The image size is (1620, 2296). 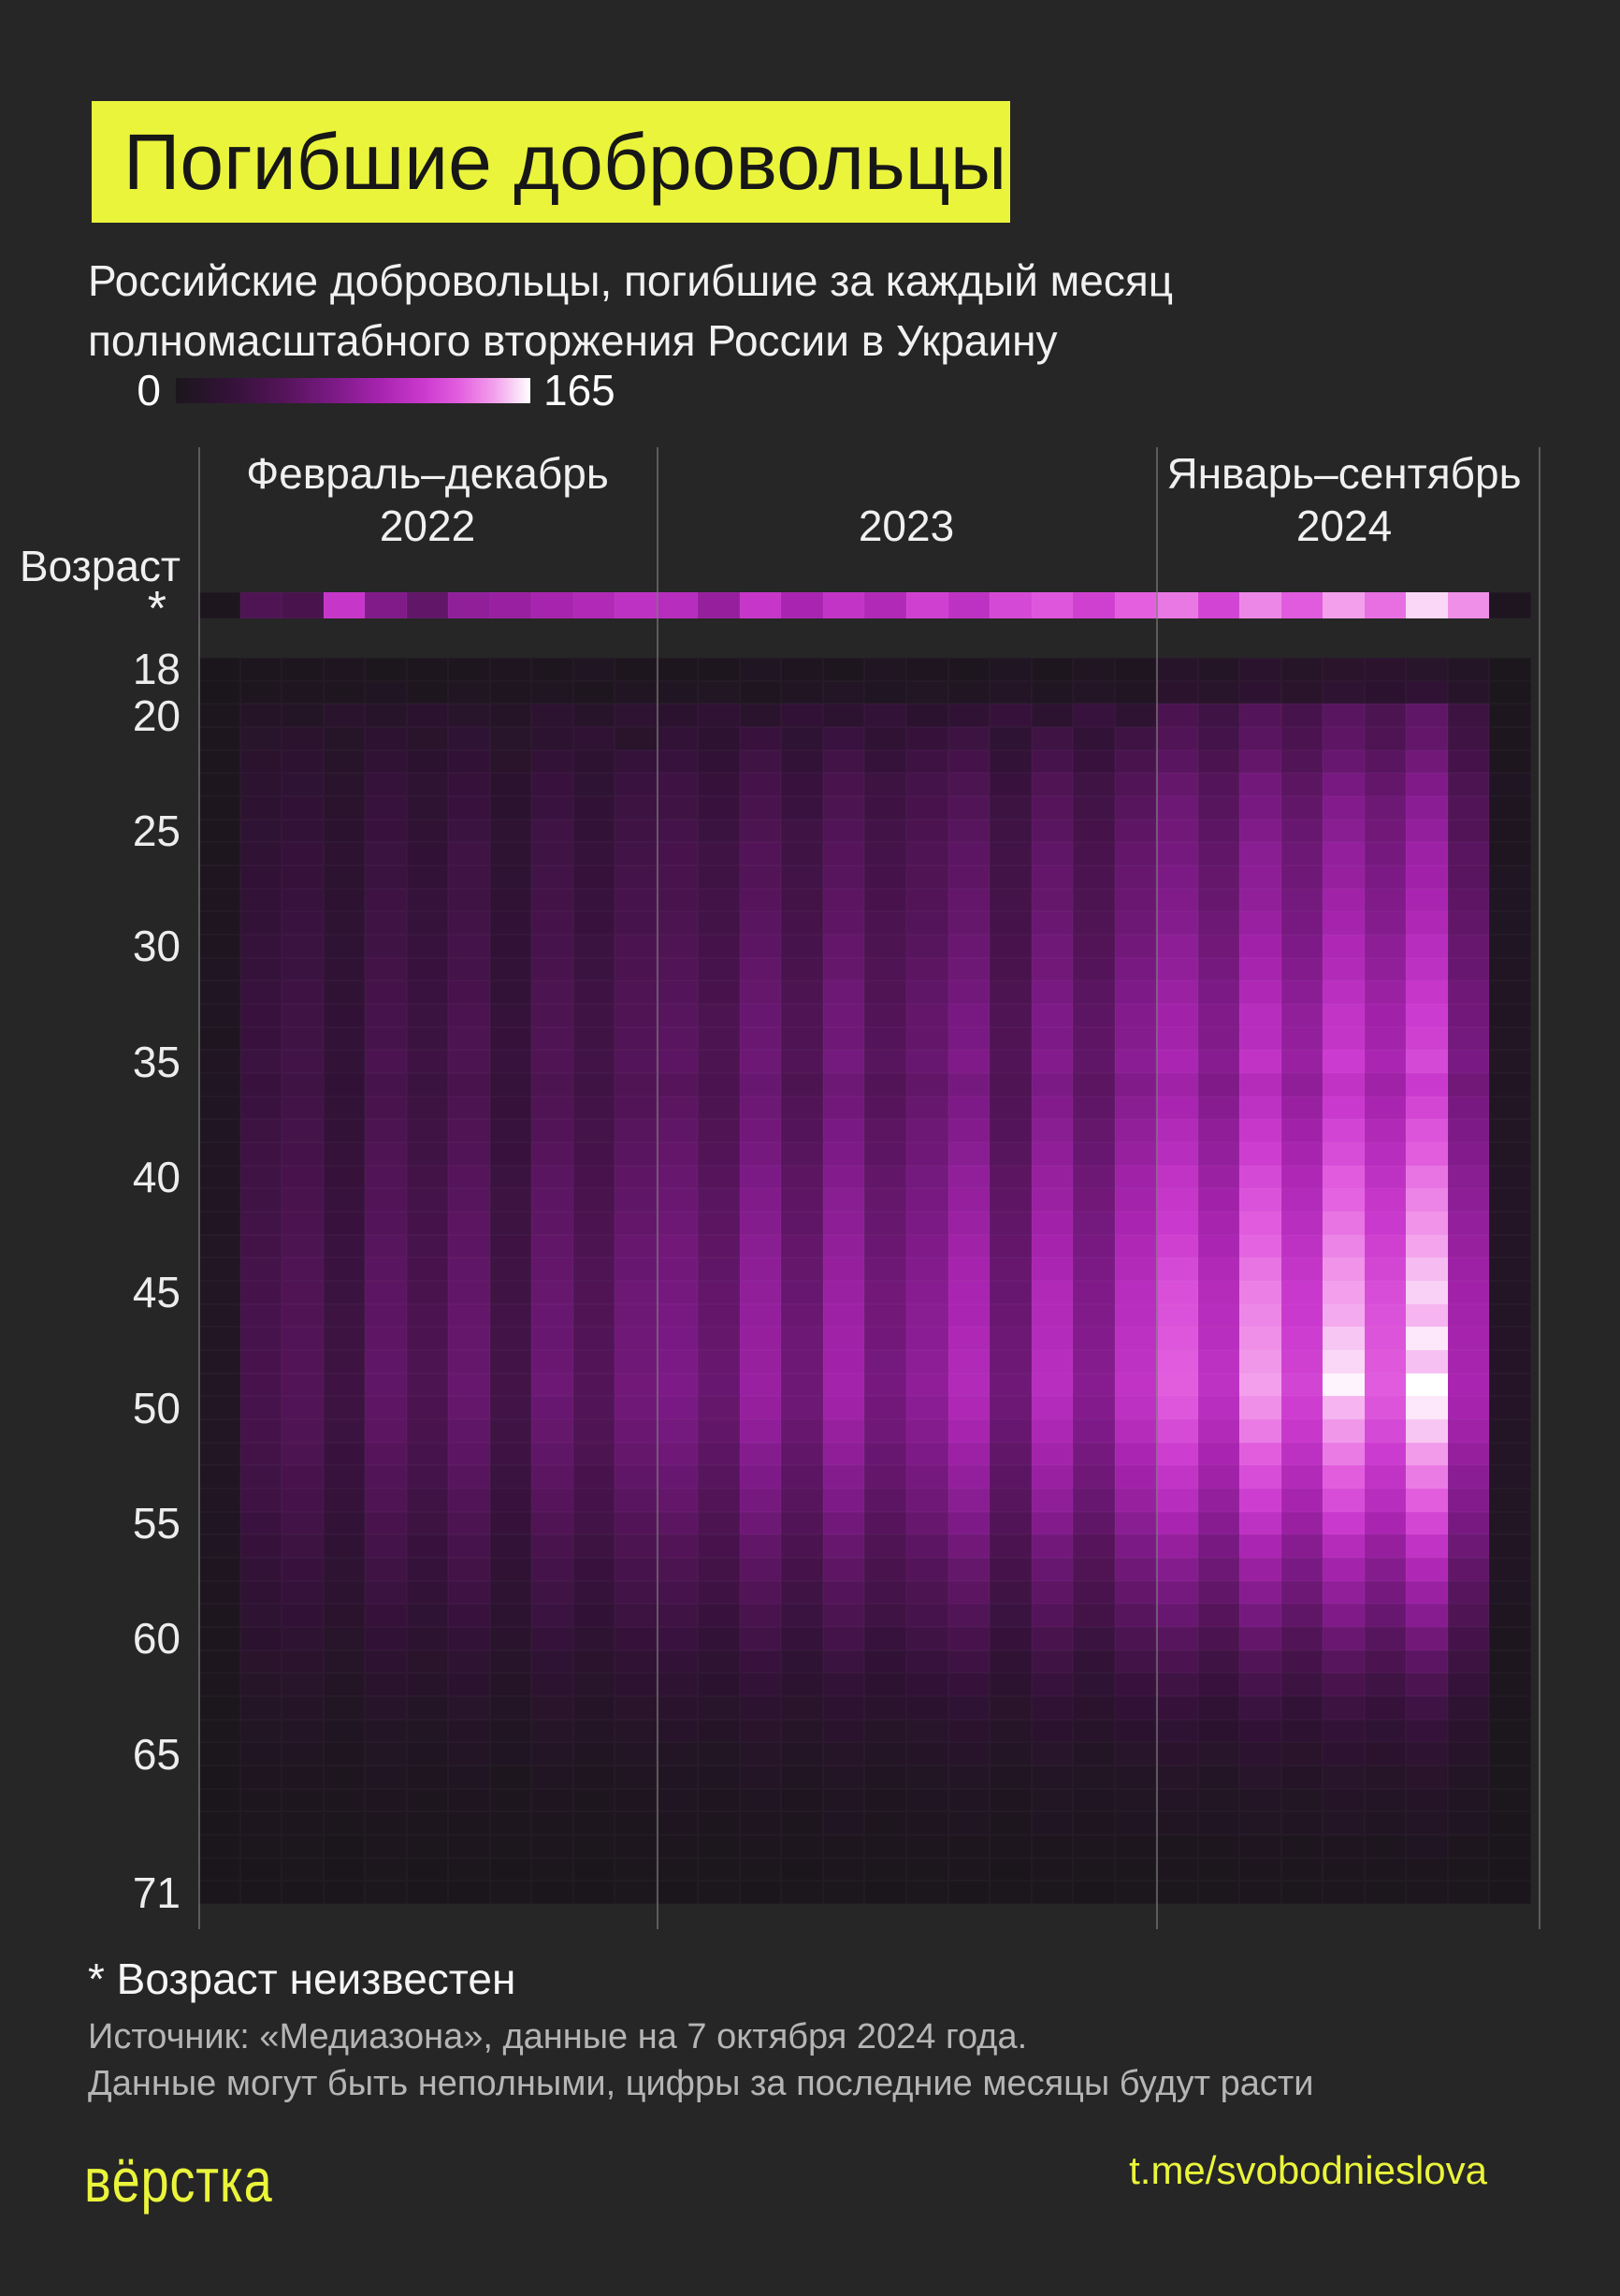 I want to click on telegram-link: t.me/svobodnieslova, so click(x=1308, y=2170).